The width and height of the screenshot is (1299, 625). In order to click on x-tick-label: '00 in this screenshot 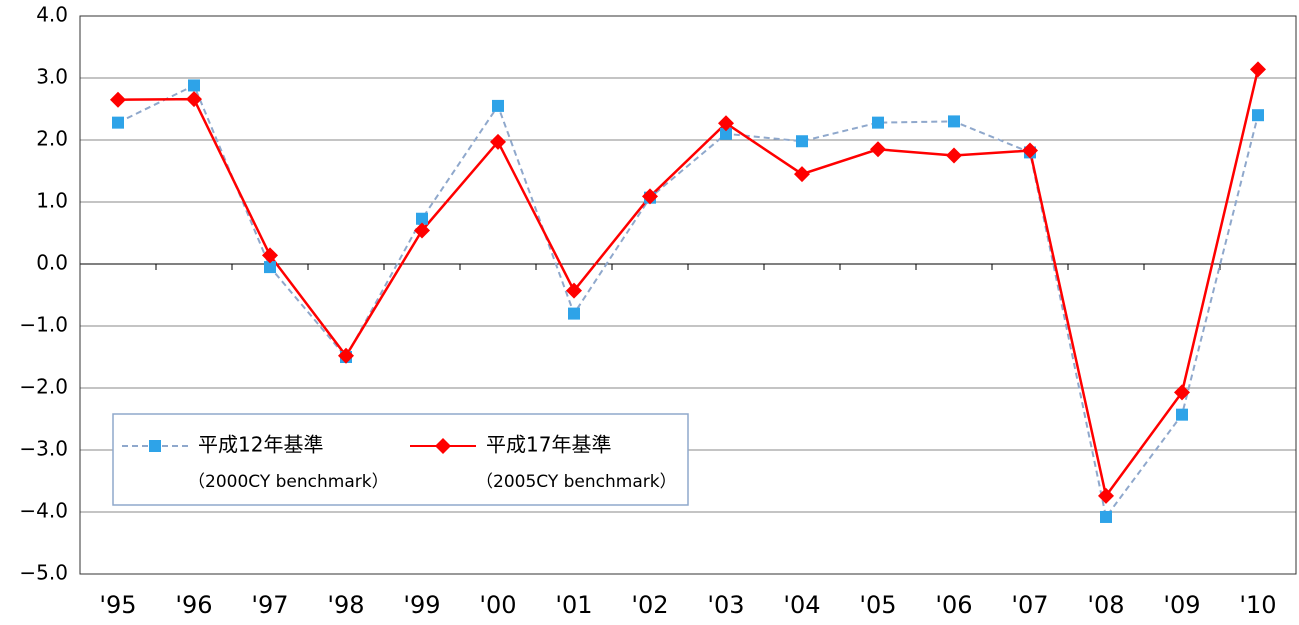, I will do `click(497, 605)`.